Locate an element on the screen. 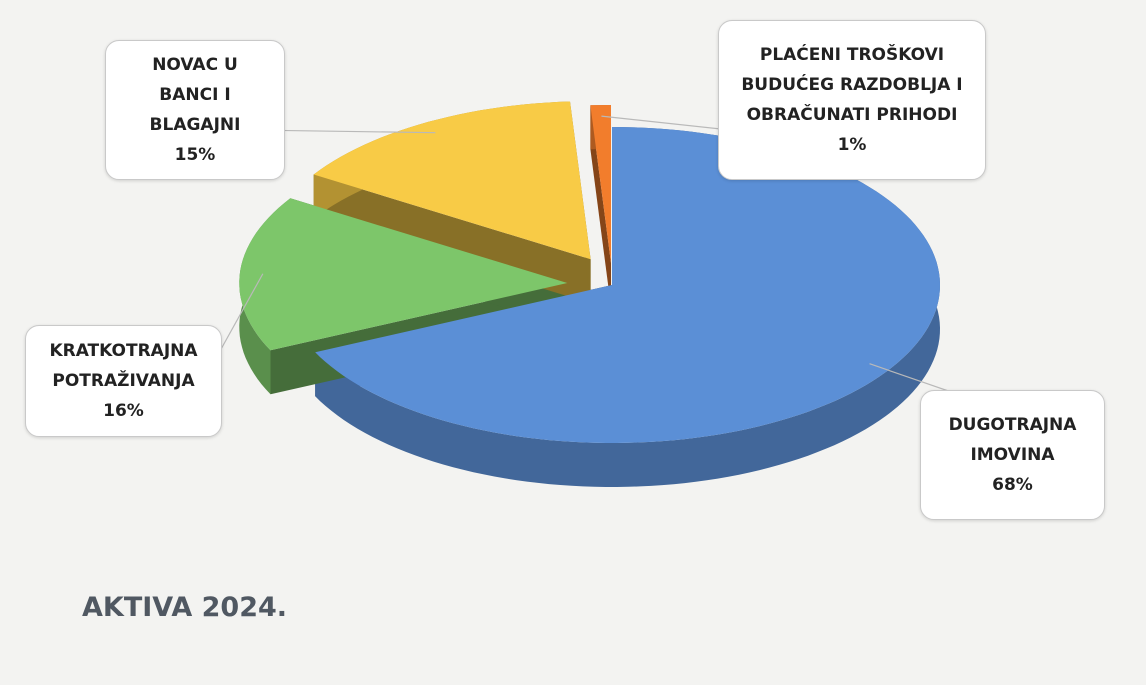 The image size is (1146, 685). label-name: NOVAC U BANCI I BLAGAJNI is located at coordinates (195, 95).